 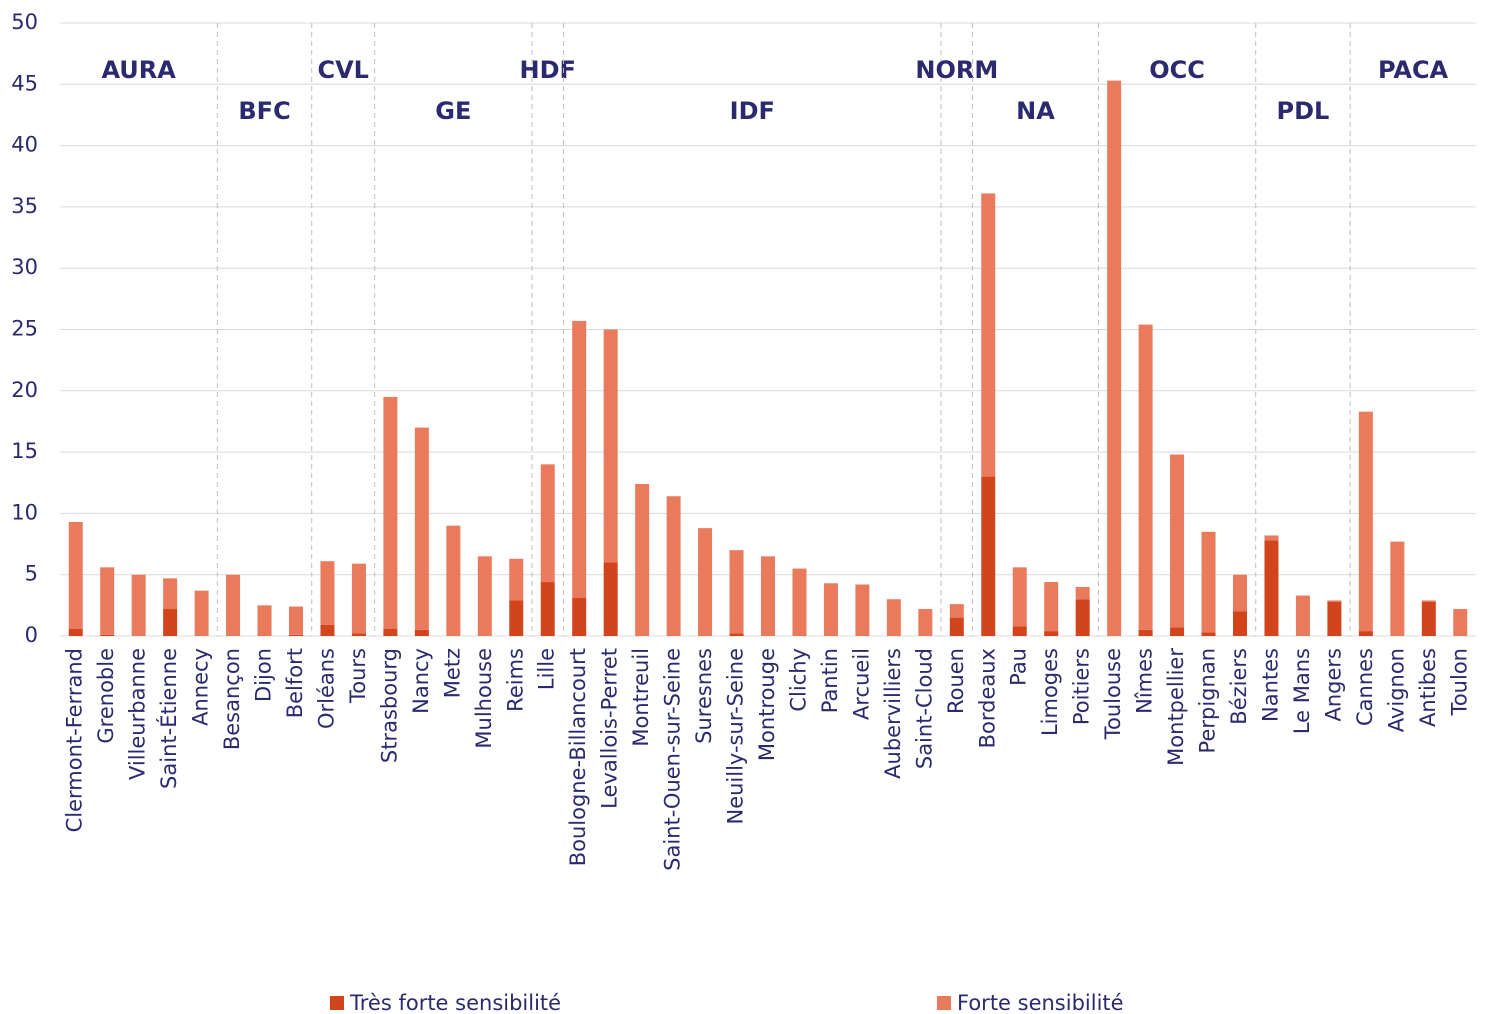 I want to click on x-tick-label: Saint-Ouen-sur-Seine, so click(x=673, y=759).